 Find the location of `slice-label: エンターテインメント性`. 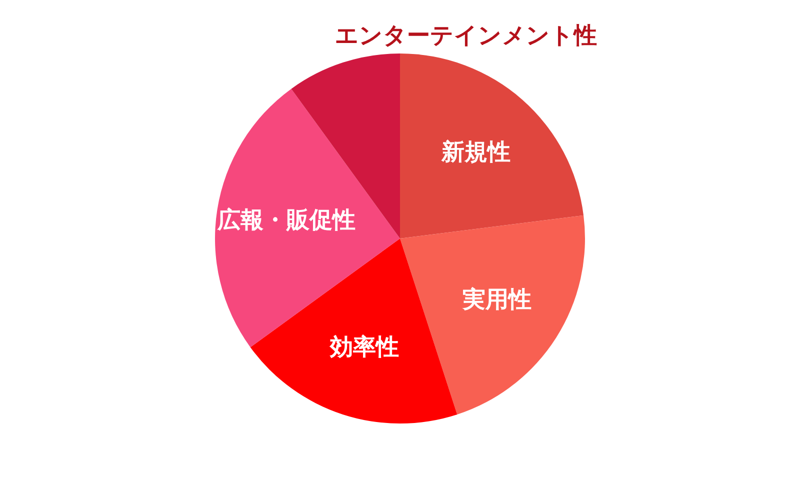

slice-label: エンターテインメント性 is located at coordinates (465, 35).